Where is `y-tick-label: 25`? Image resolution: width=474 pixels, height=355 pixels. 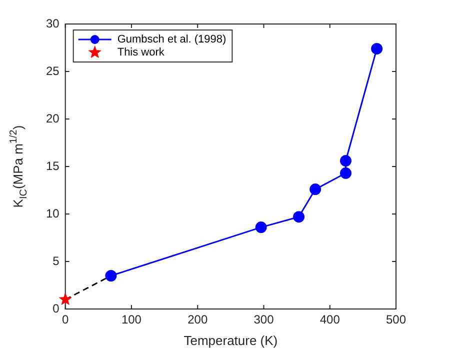 y-tick-label: 25 is located at coordinates (53, 71).